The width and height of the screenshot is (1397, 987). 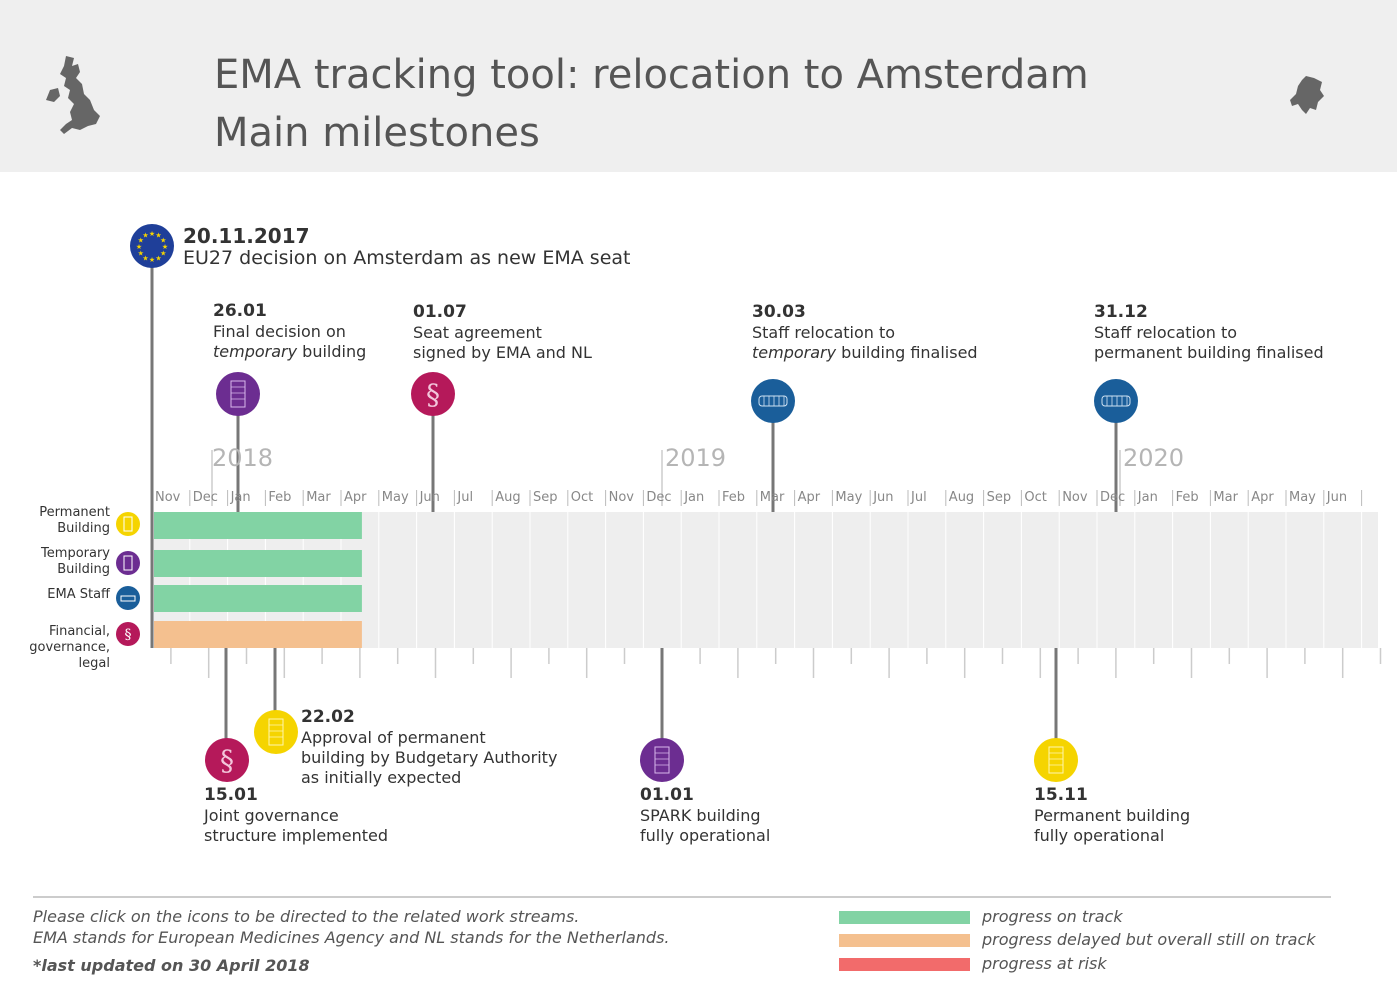 I want to click on milestone-description: Seat agreement signed by EMA and NL, so click(x=502, y=343).